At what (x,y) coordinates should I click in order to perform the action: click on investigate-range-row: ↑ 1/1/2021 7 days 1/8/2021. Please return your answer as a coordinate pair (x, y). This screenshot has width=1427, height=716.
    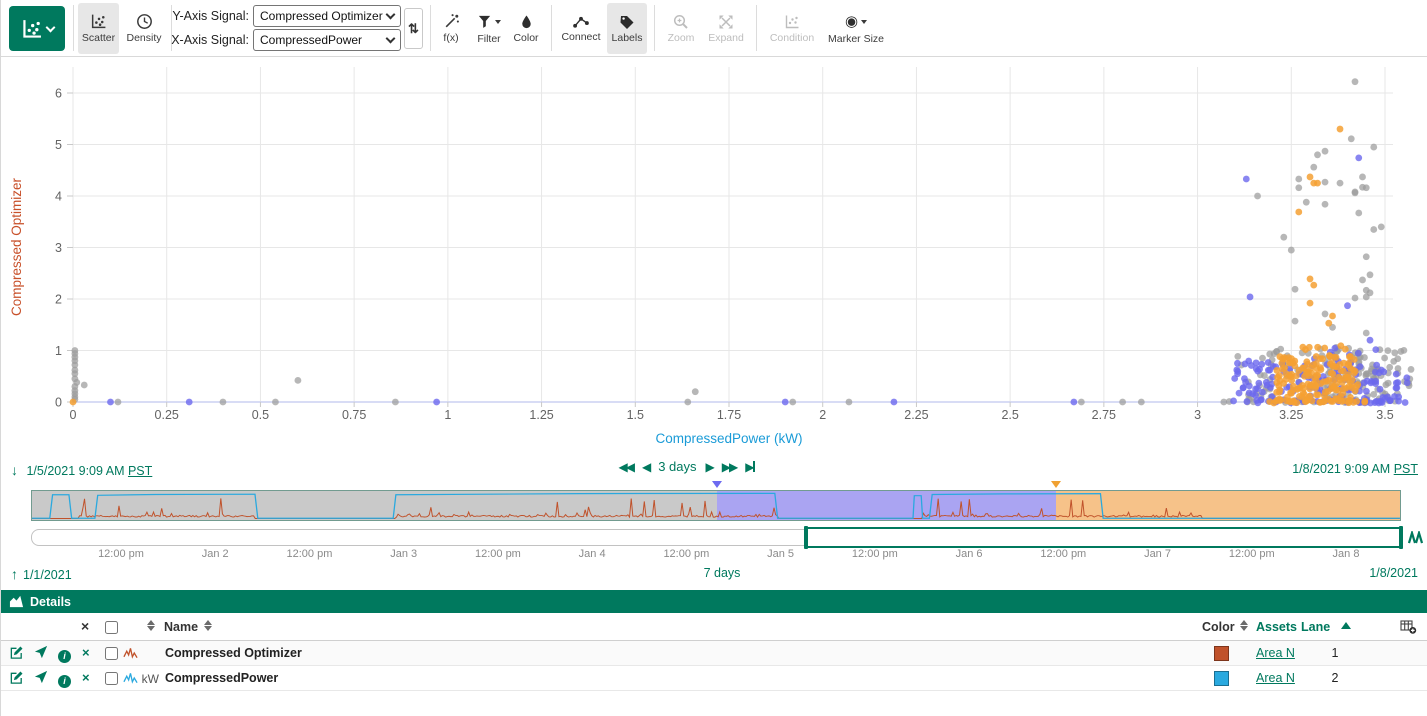
    Looking at the image, I should click on (714, 576).